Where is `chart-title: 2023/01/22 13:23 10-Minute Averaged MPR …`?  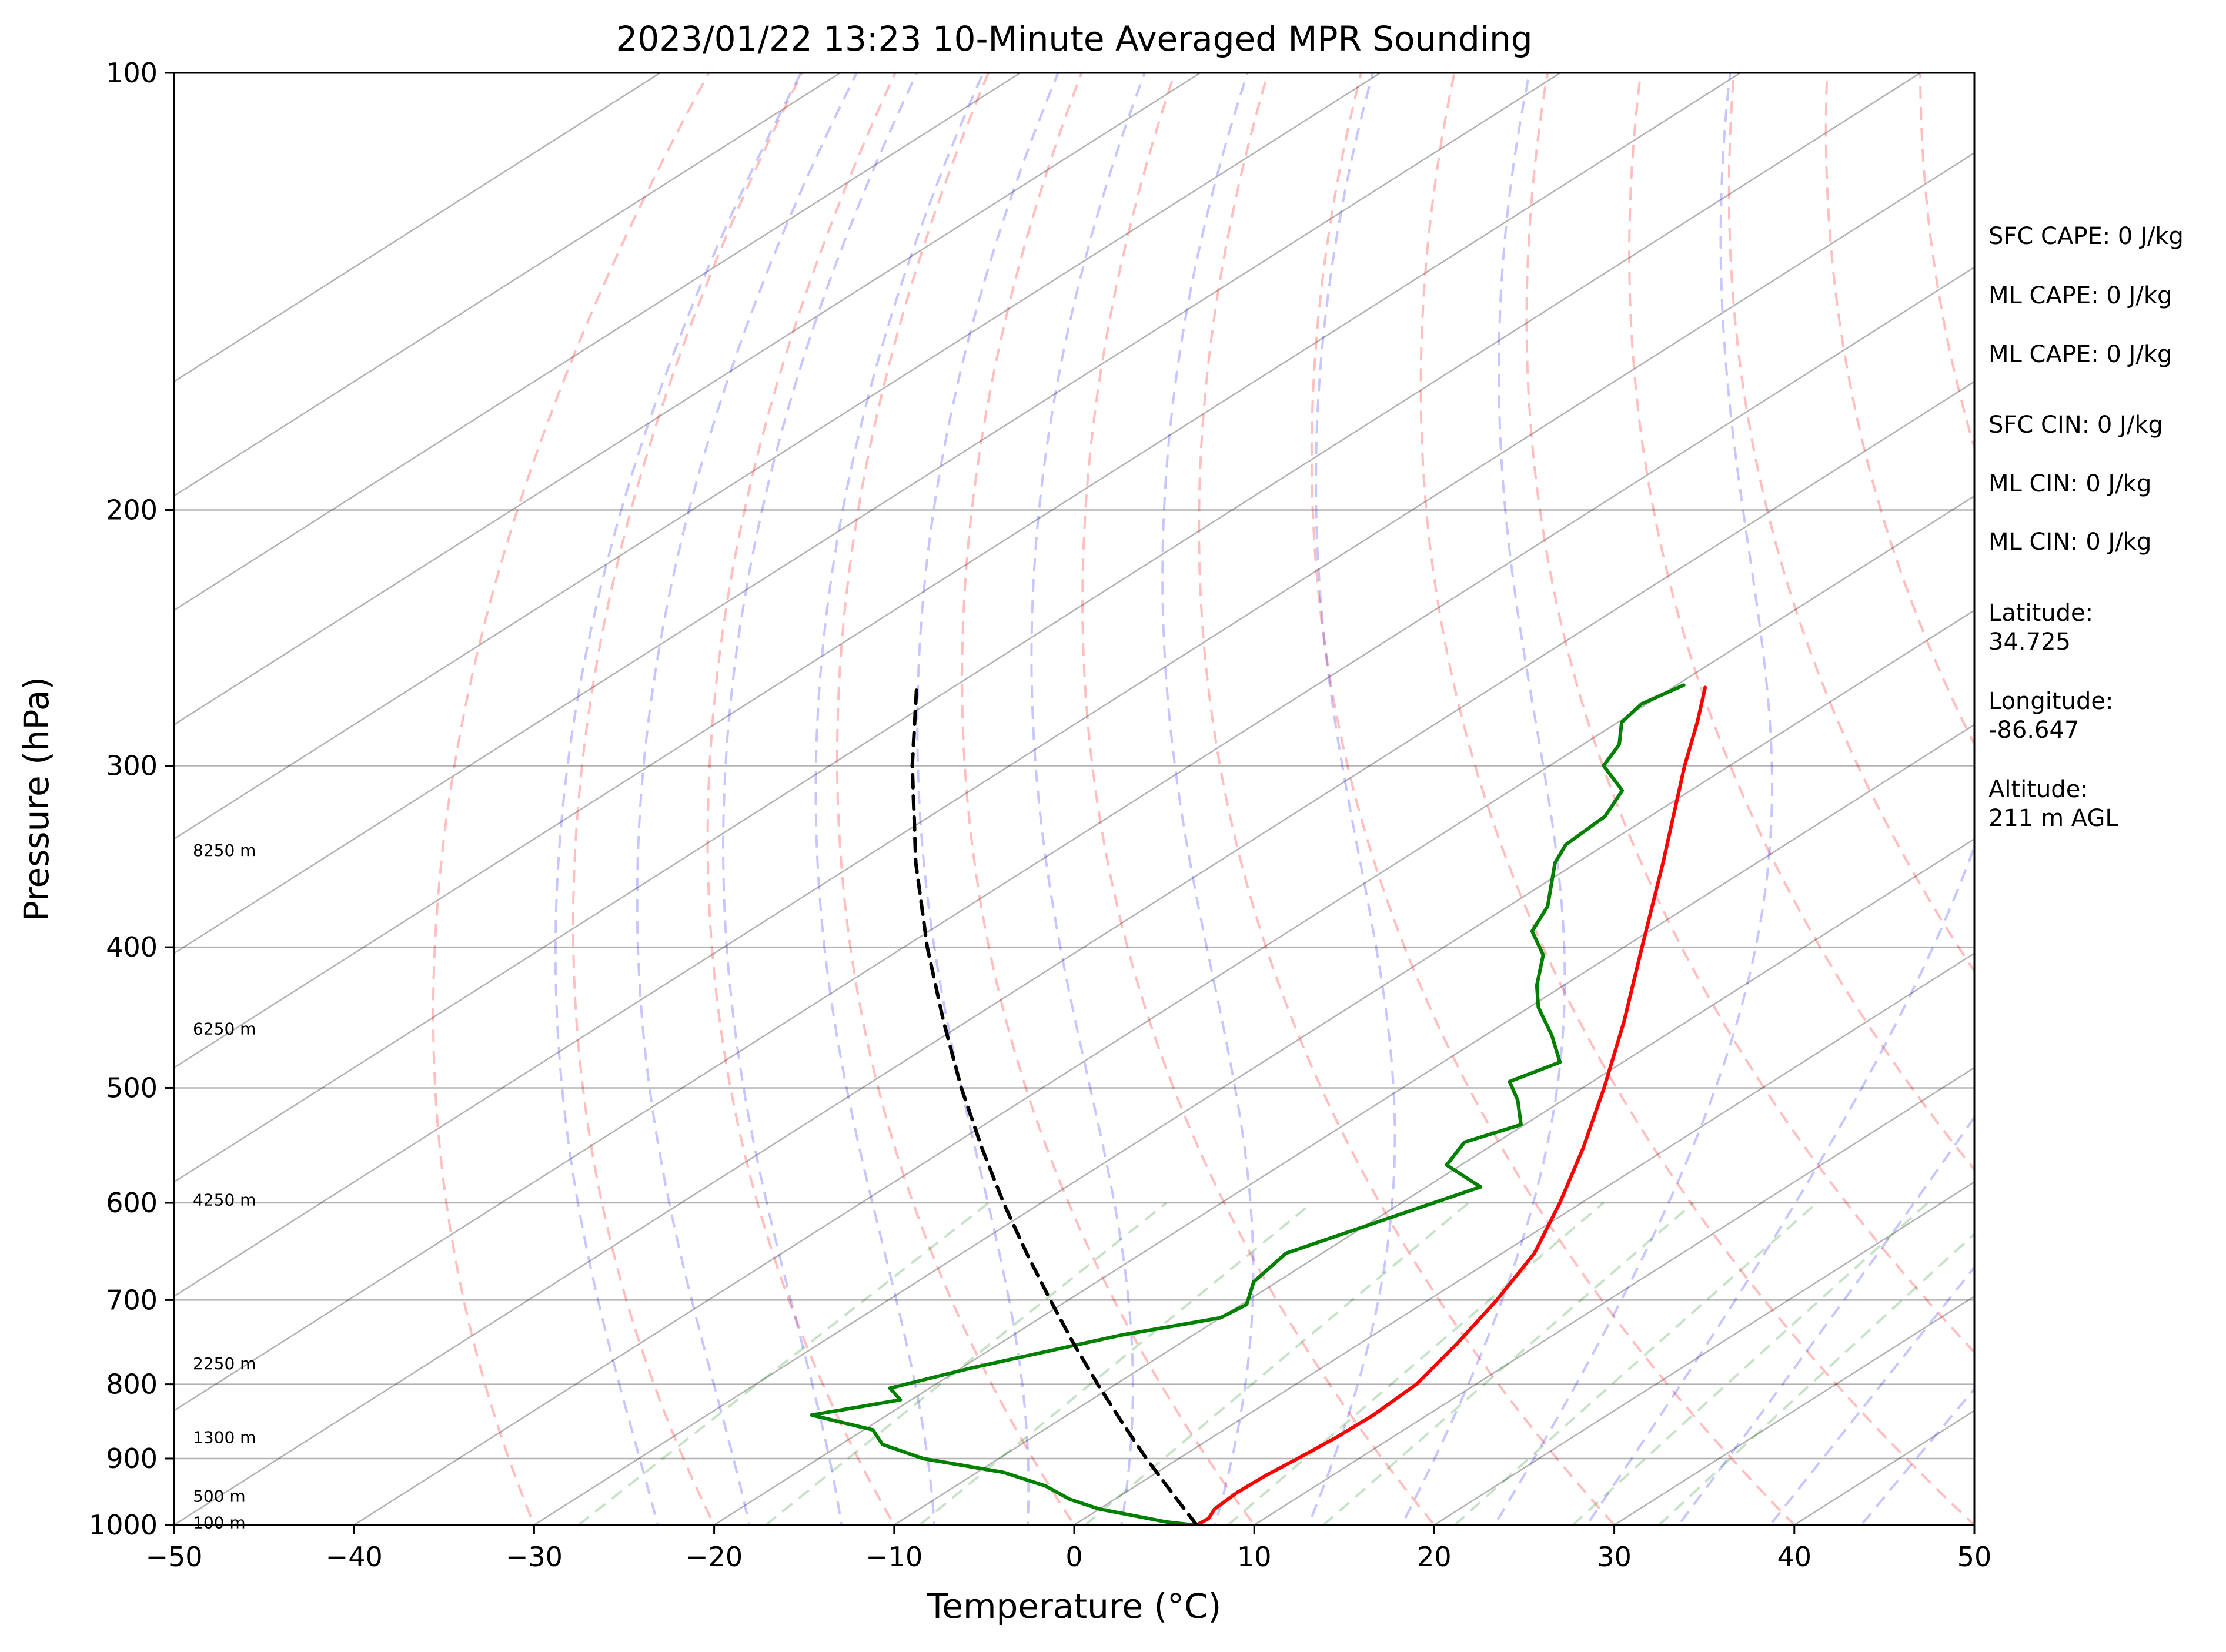 chart-title: 2023/01/22 13:23 10-Minute Averaged MPR … is located at coordinates (1074, 39).